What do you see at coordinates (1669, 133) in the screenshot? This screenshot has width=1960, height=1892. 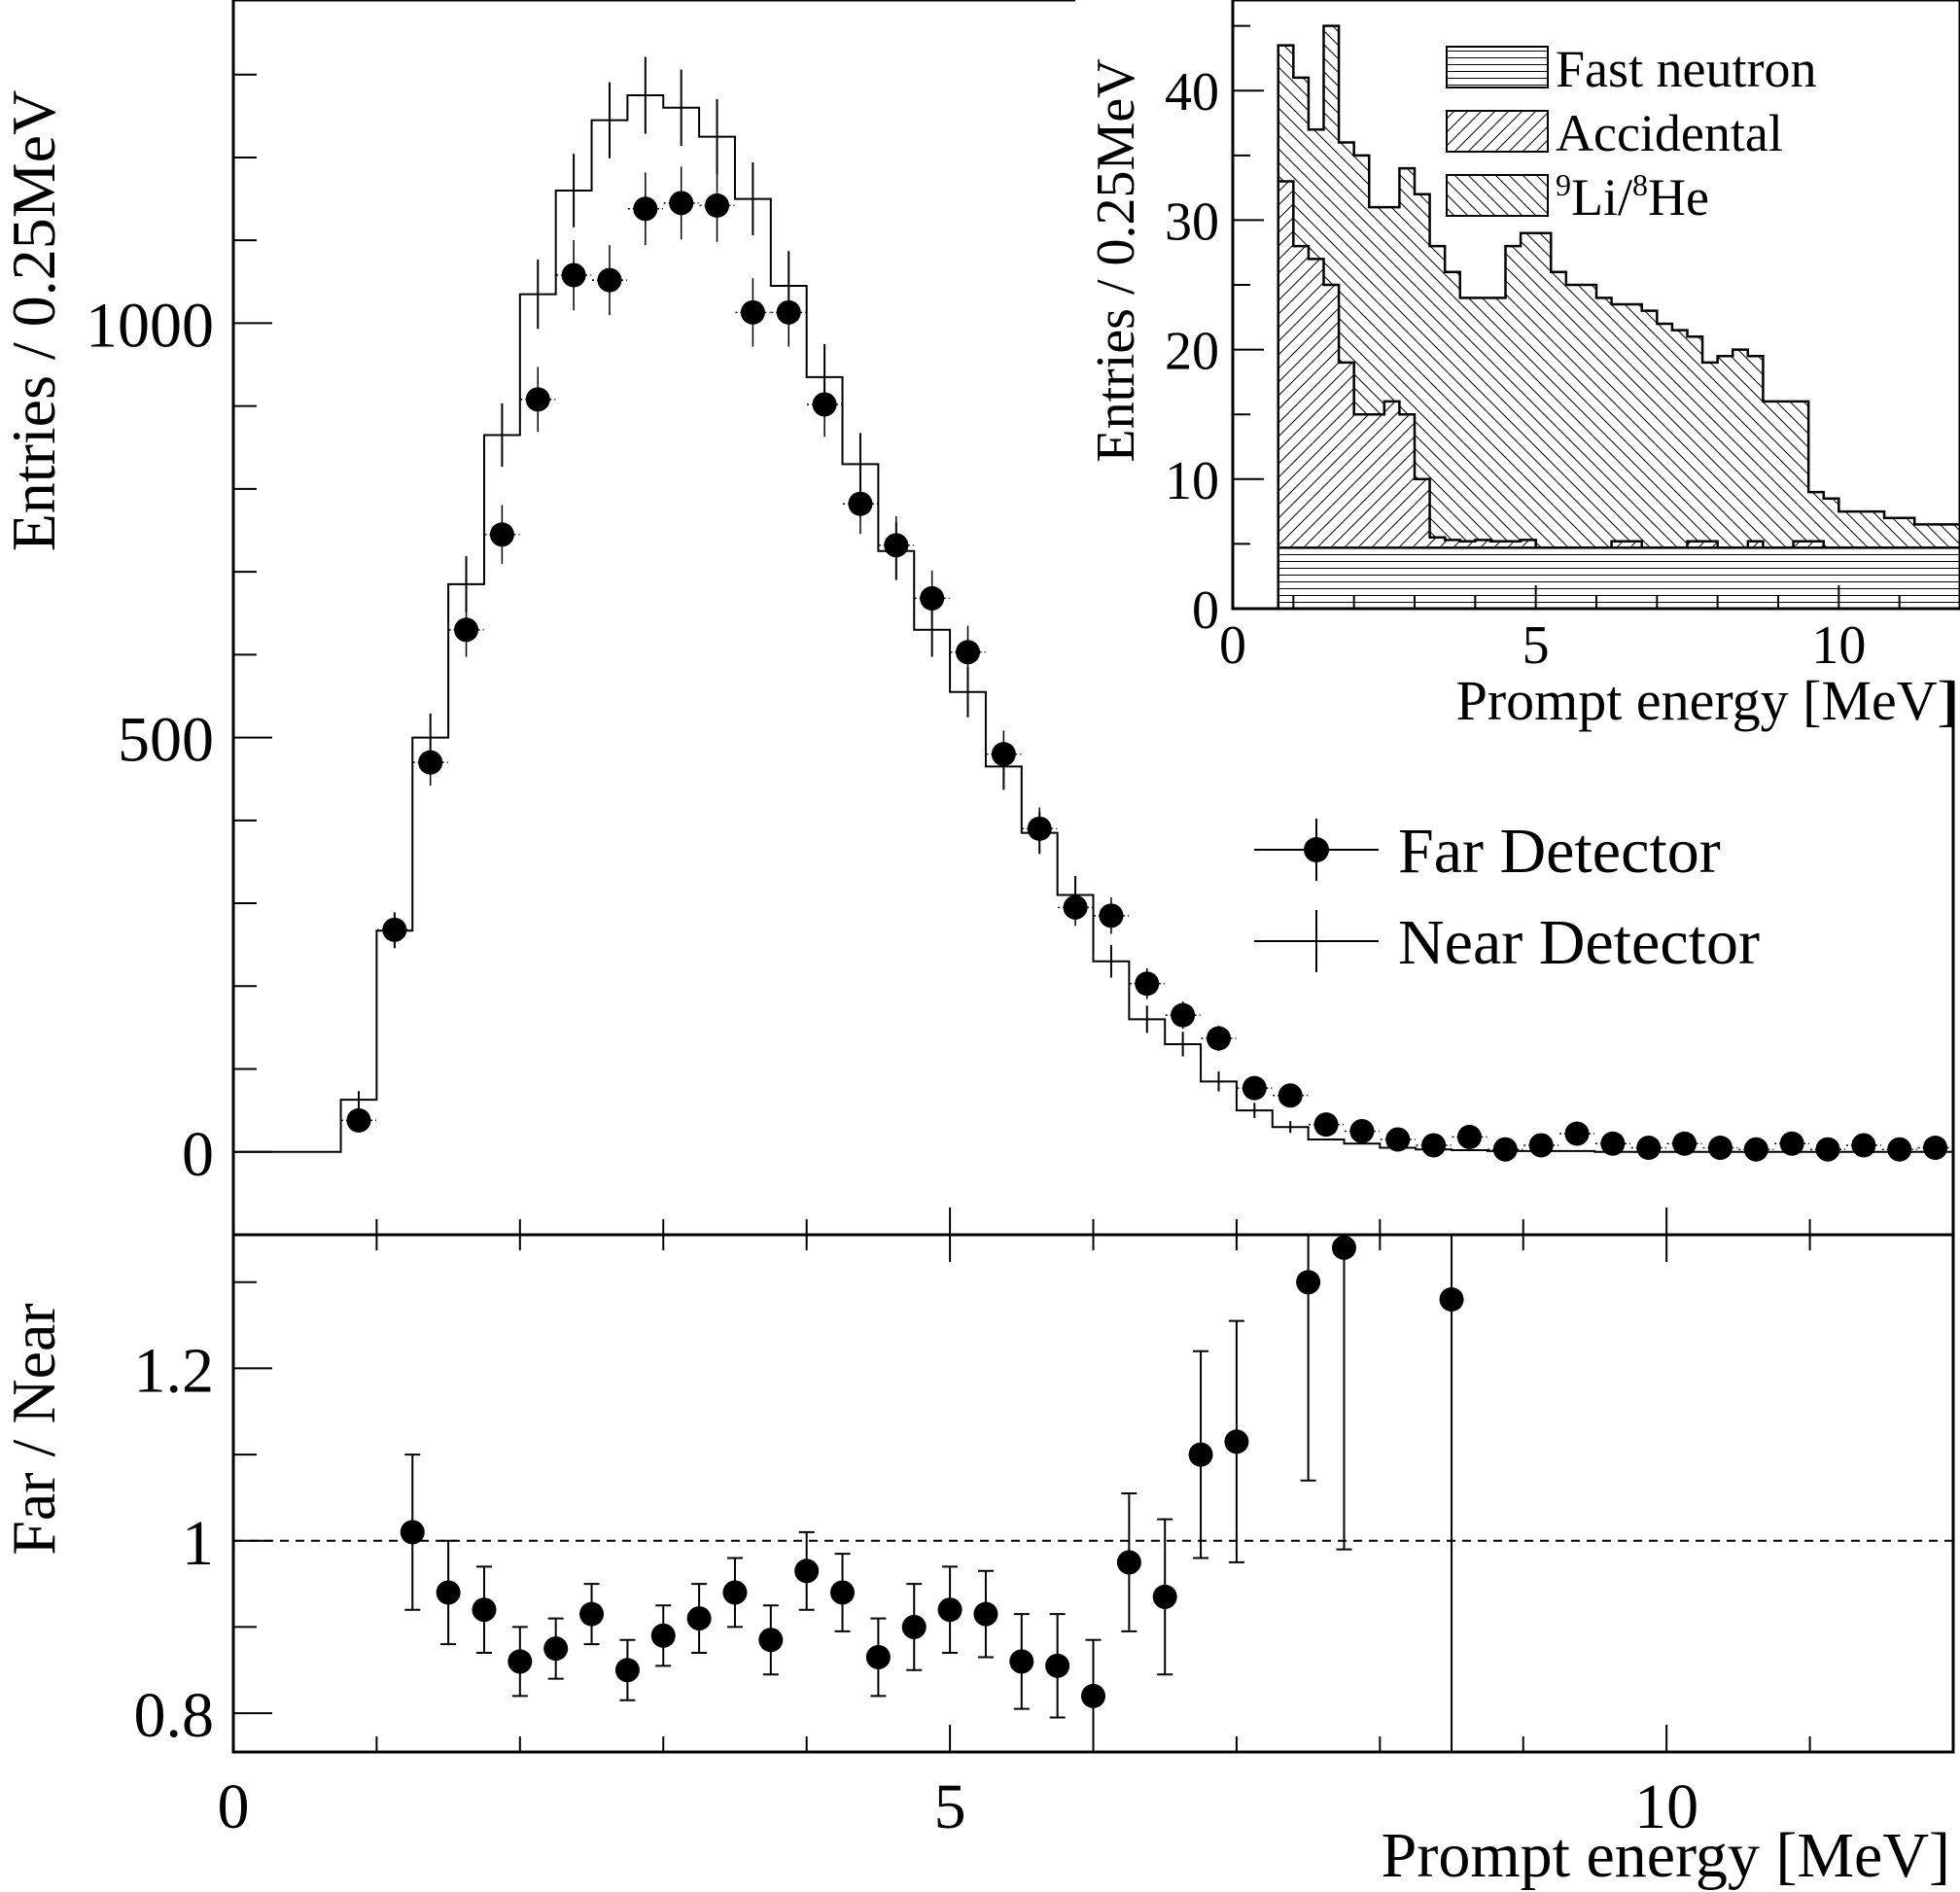 I see `legend-accidental-label: Accidental` at bounding box center [1669, 133].